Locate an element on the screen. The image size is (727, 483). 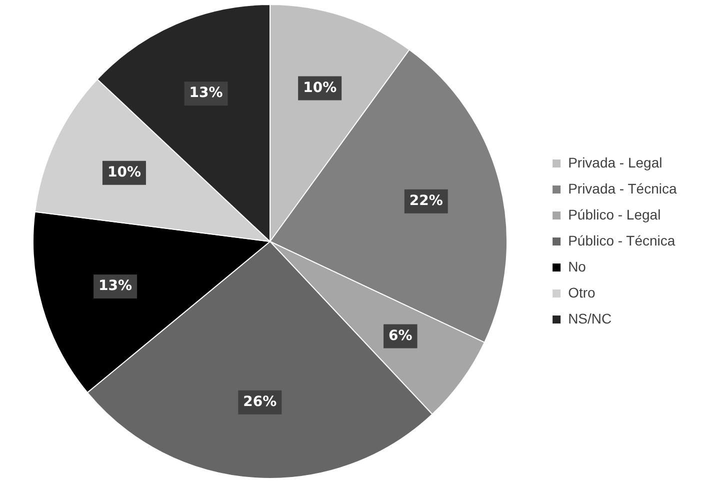
legend-label: Público - Legal is located at coordinates (614, 214).